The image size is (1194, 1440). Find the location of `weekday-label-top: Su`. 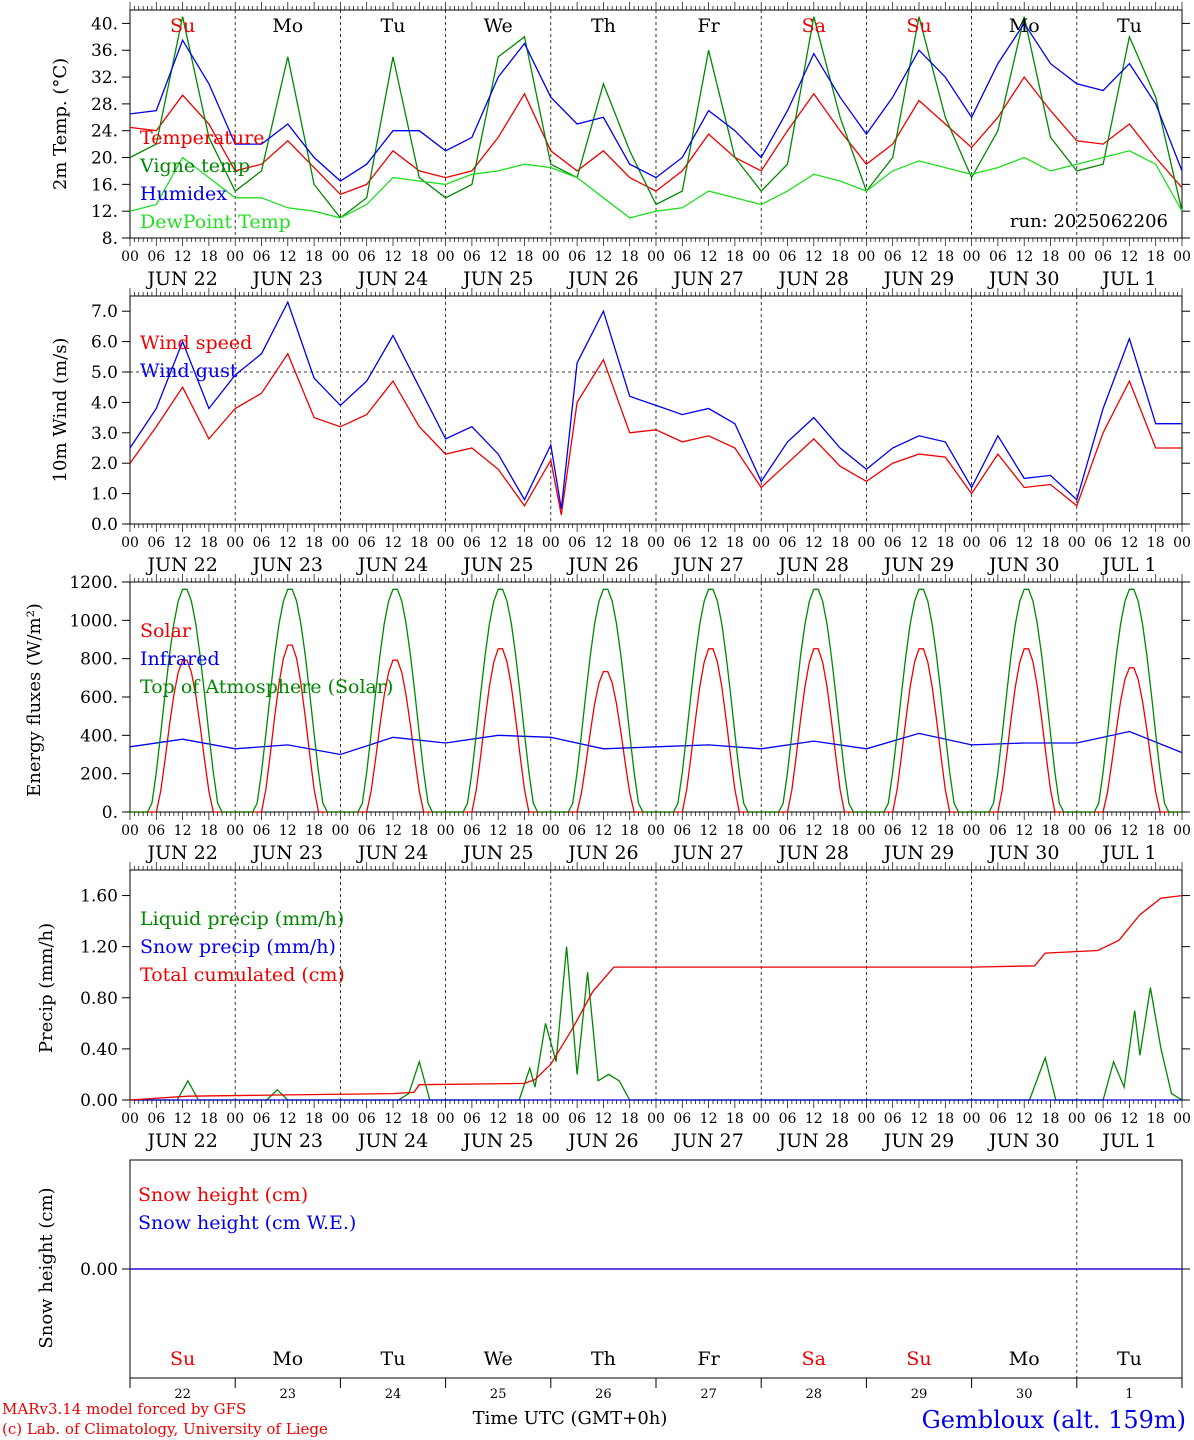

weekday-label-top: Su is located at coordinates (182, 26).